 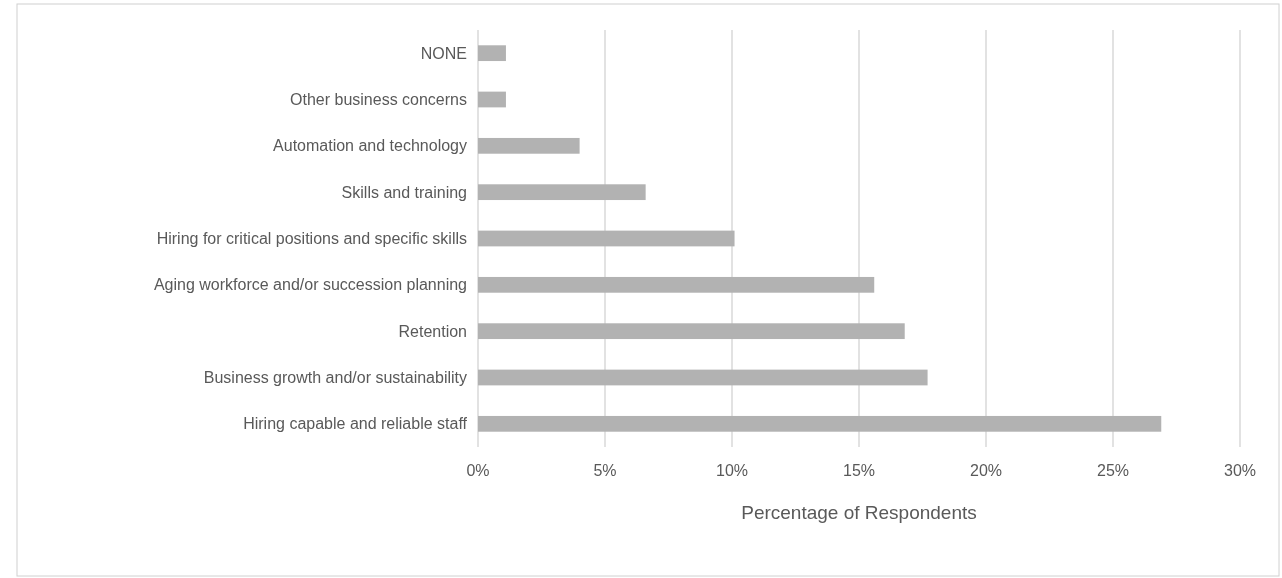 What do you see at coordinates (443, 53) in the screenshot?
I see `y-tick-label: NONE` at bounding box center [443, 53].